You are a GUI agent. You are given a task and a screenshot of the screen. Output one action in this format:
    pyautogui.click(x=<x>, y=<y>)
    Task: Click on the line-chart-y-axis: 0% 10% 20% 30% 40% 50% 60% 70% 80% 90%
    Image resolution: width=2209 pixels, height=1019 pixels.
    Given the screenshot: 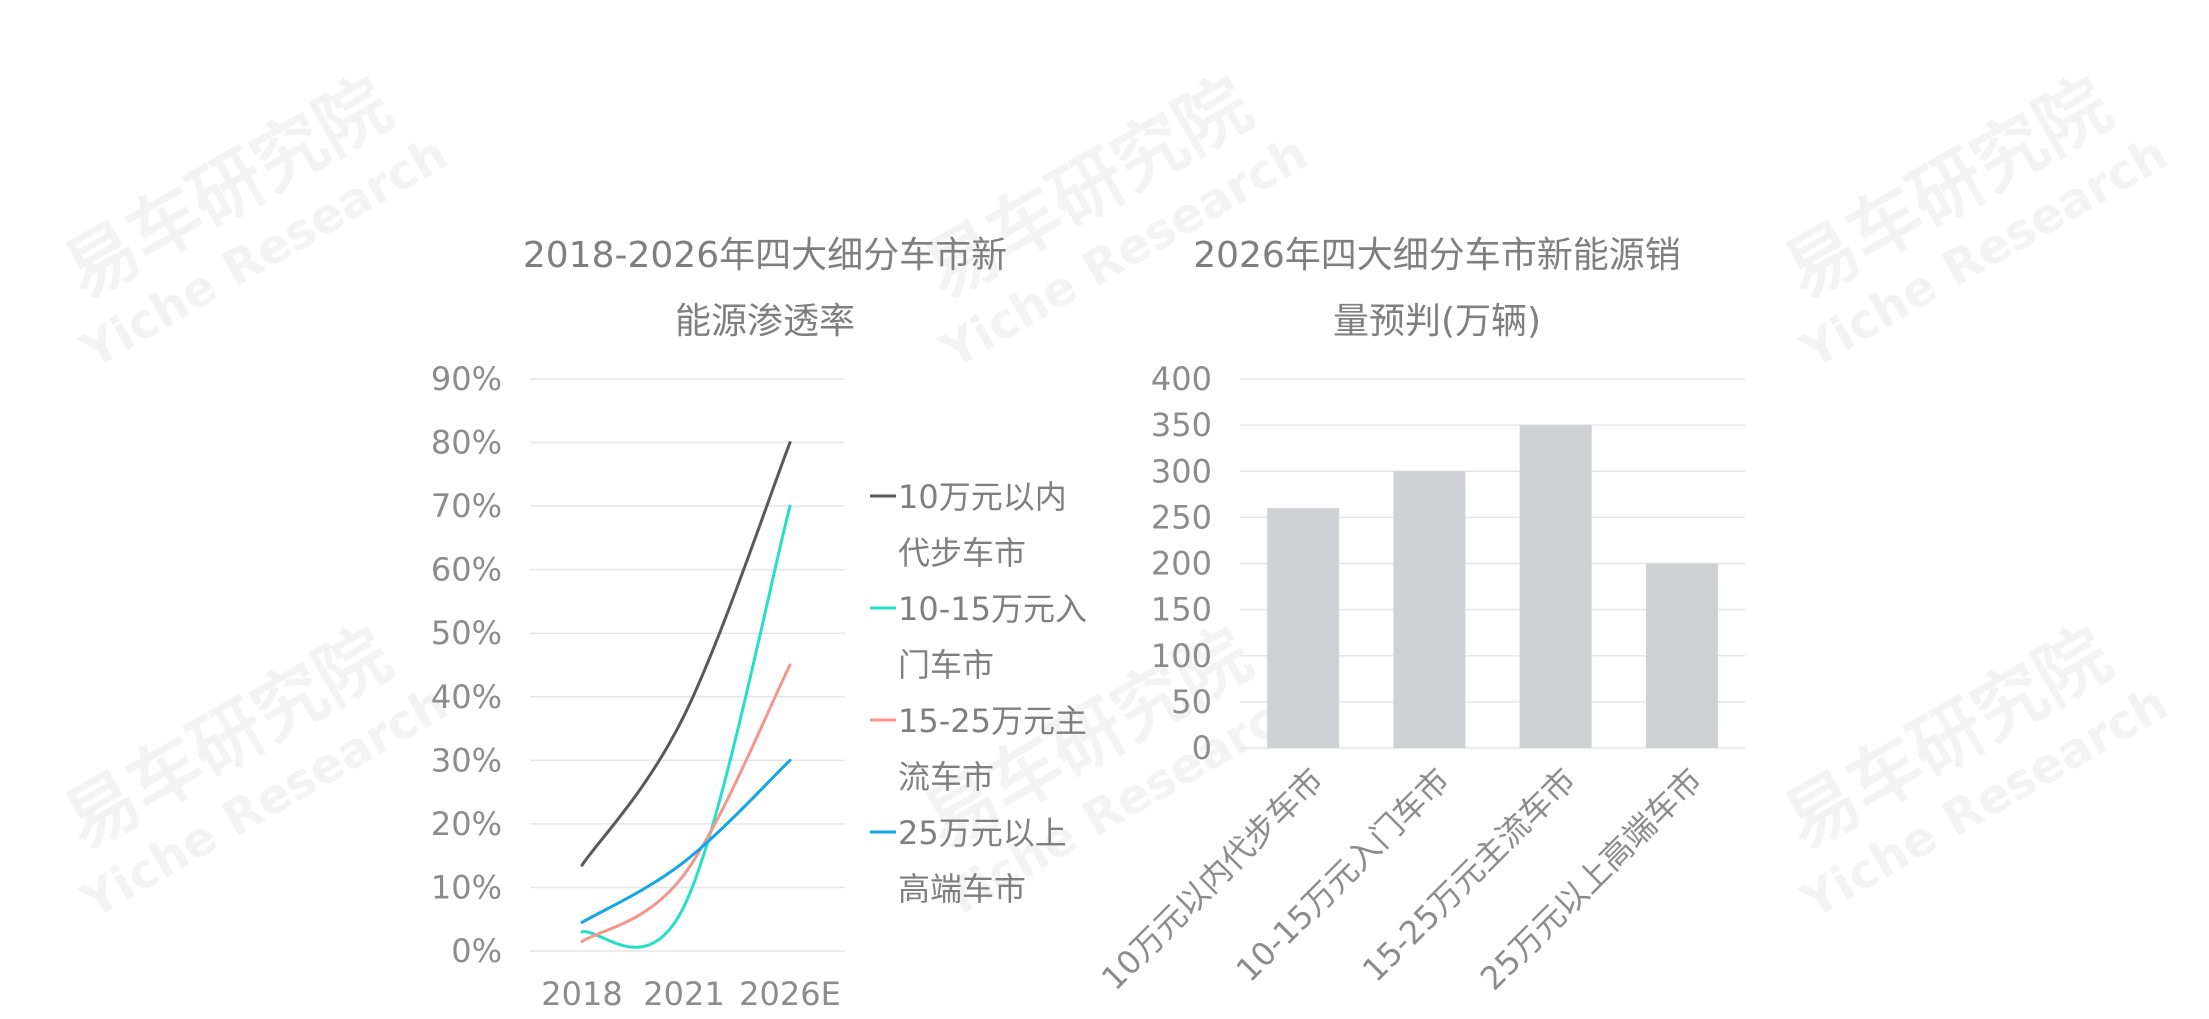 What is the action you would take?
    pyautogui.click(x=466, y=665)
    